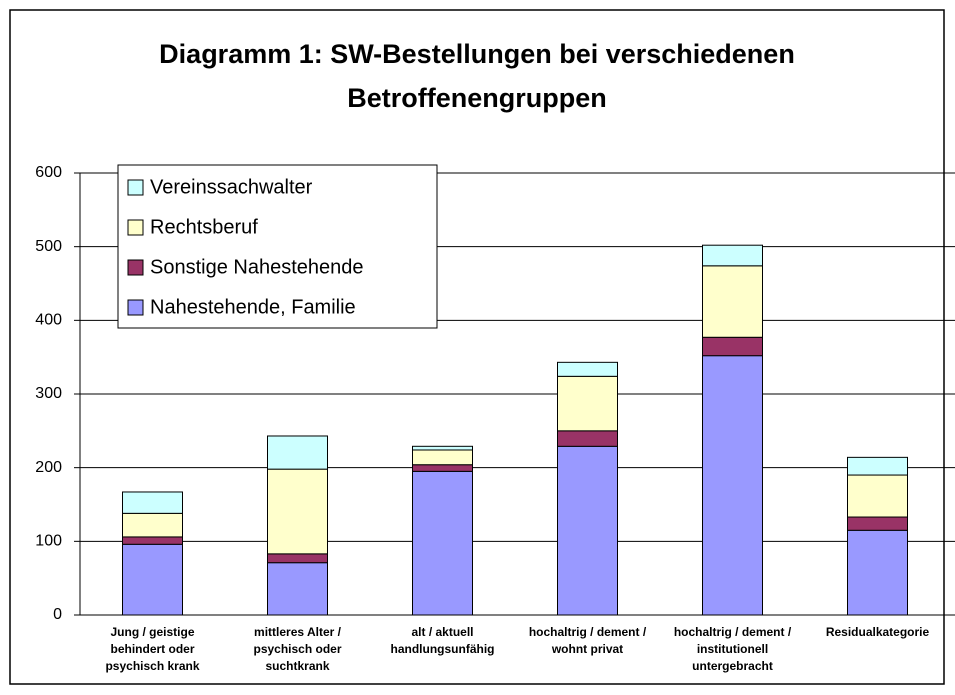  Describe the element at coordinates (732, 666) in the screenshot. I see `x-tick-label: untergebracht` at that location.